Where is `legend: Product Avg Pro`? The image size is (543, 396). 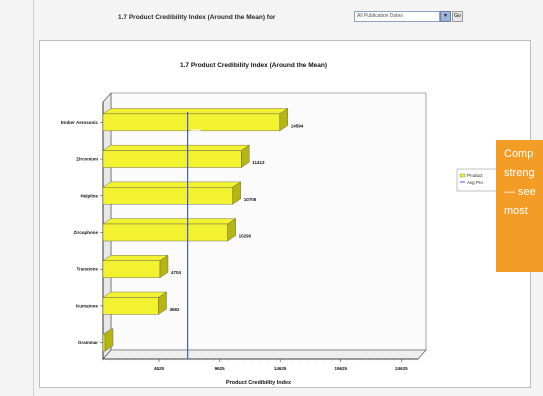
legend: Product Avg Pro is located at coordinates (477, 180).